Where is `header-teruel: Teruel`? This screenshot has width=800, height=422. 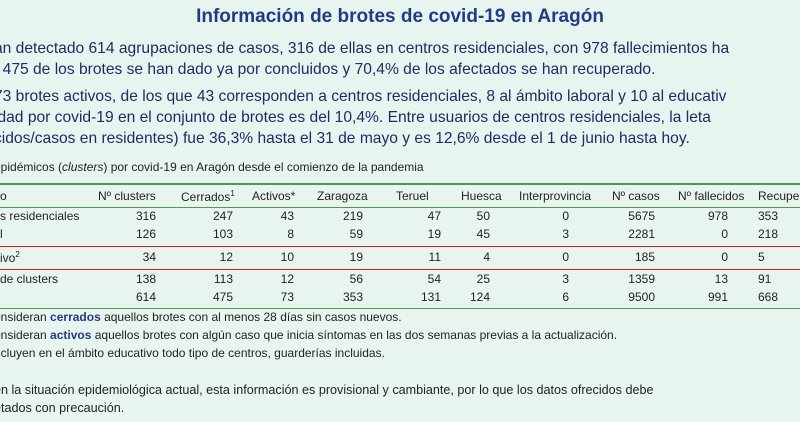 header-teruel: Teruel is located at coordinates (412, 196).